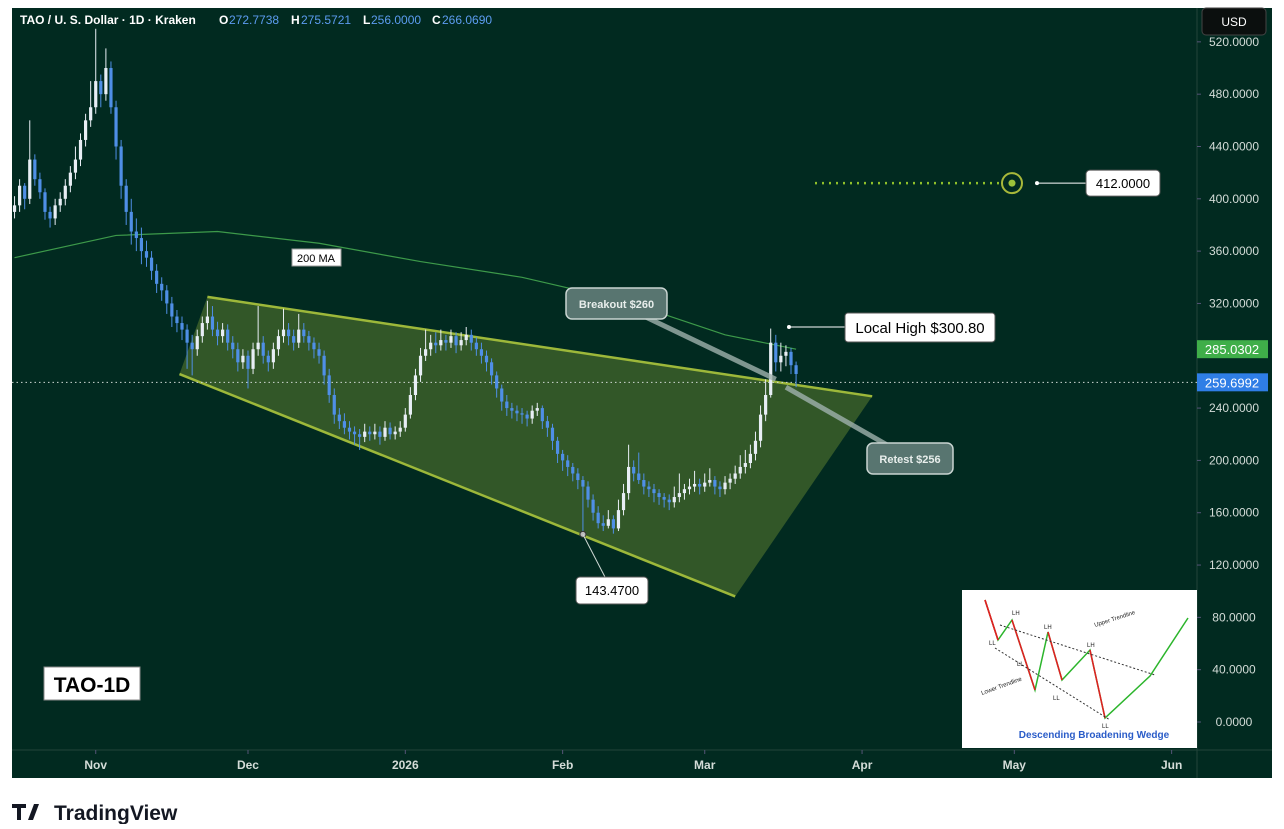 This screenshot has width=1284, height=829. I want to click on y-tick-label: 360.0000, so click(1234, 251).